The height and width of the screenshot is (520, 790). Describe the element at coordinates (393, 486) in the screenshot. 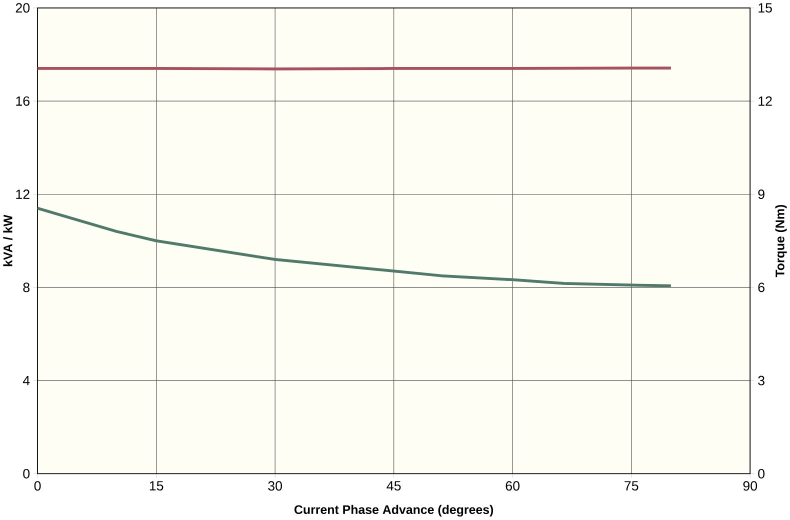

I see `x-tick-label: 45` at that location.